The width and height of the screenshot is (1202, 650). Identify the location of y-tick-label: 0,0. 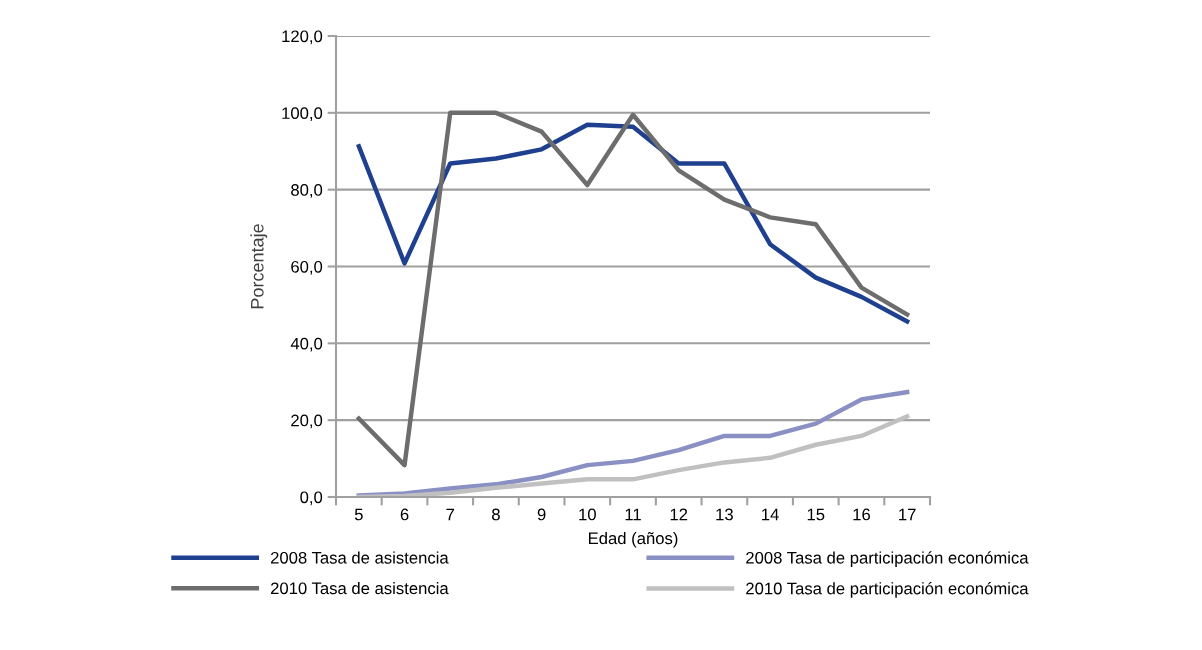
(311, 498).